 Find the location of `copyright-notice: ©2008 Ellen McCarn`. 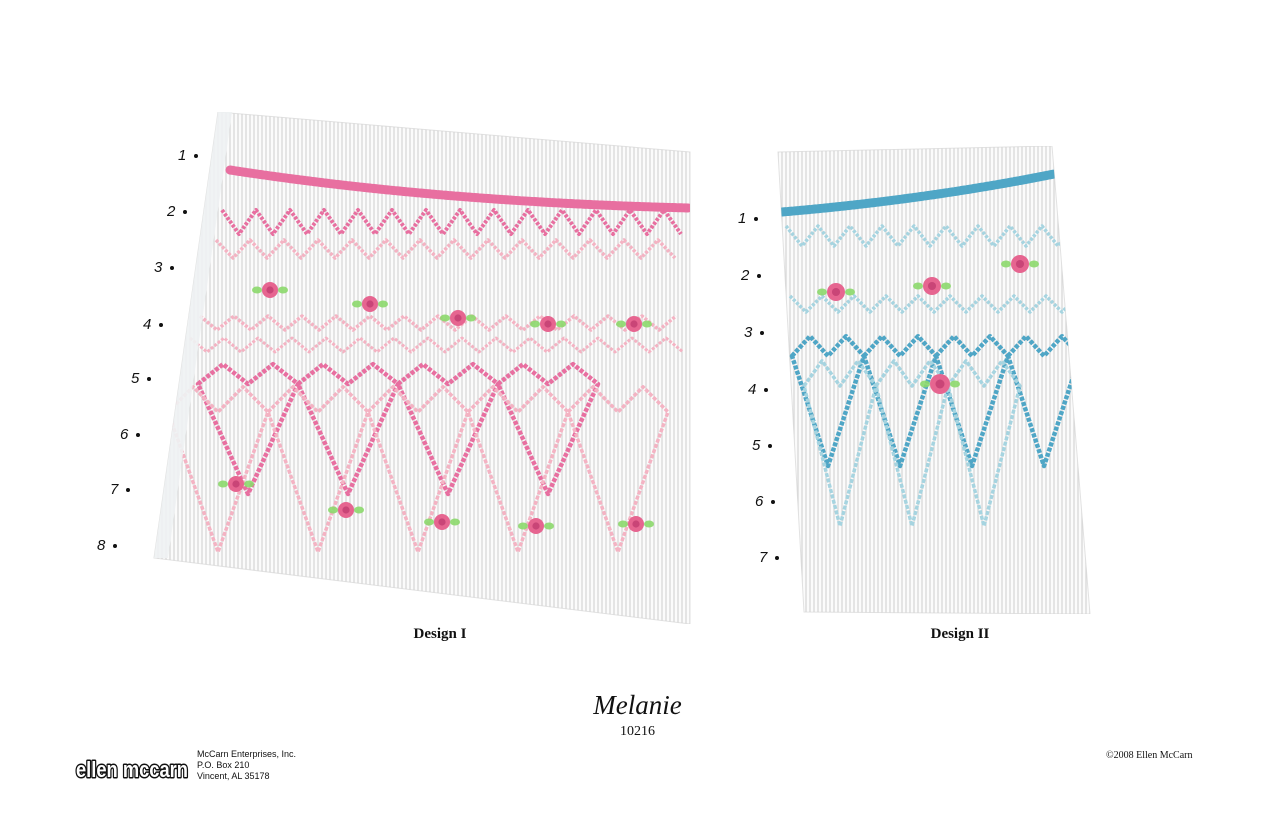

copyright-notice: ©2008 Ellen McCarn is located at coordinates (1149, 755).